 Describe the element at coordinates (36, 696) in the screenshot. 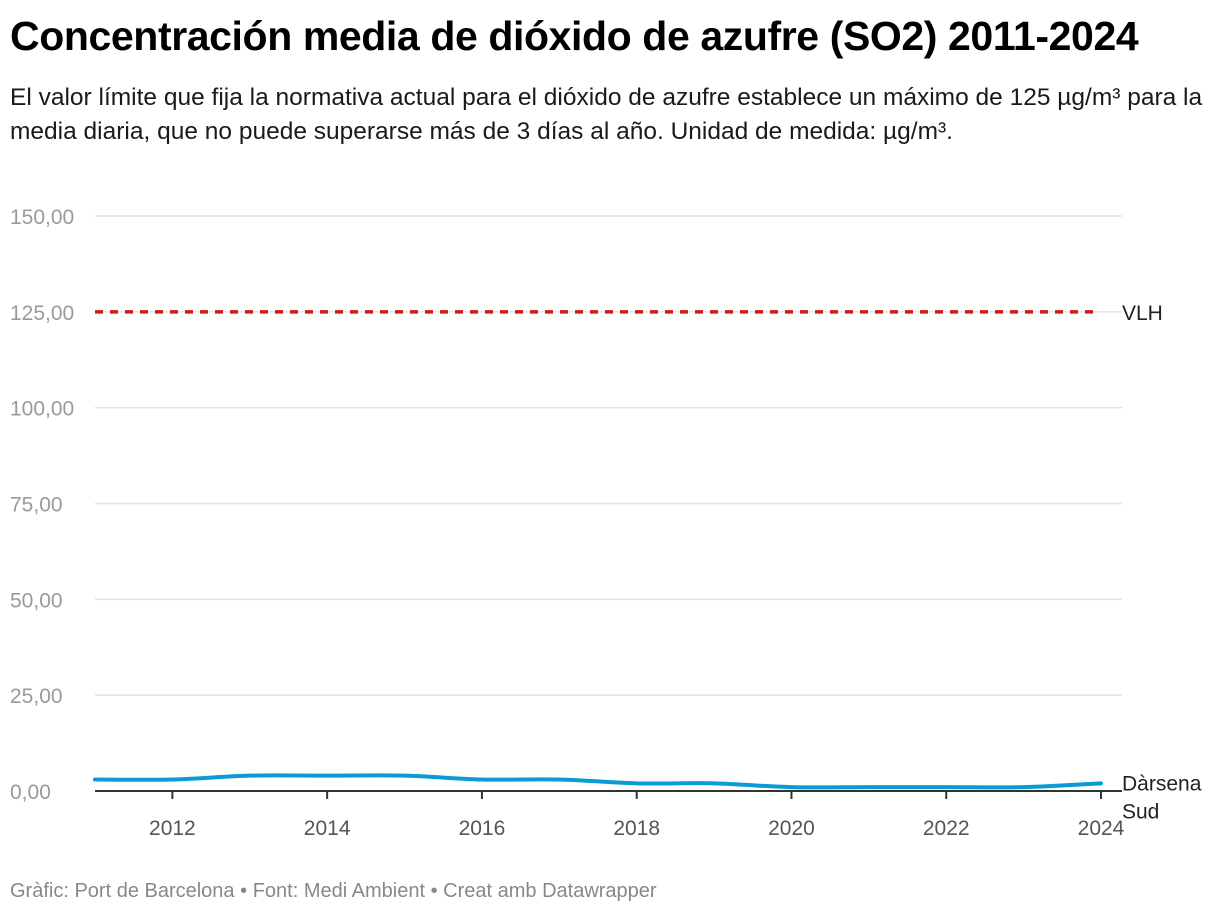

I see `y-tick-label: 25,00` at that location.